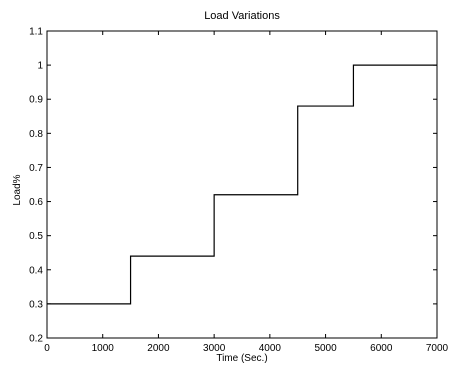  What do you see at coordinates (437, 348) in the screenshot?
I see `x-tick-label: 7000` at bounding box center [437, 348].